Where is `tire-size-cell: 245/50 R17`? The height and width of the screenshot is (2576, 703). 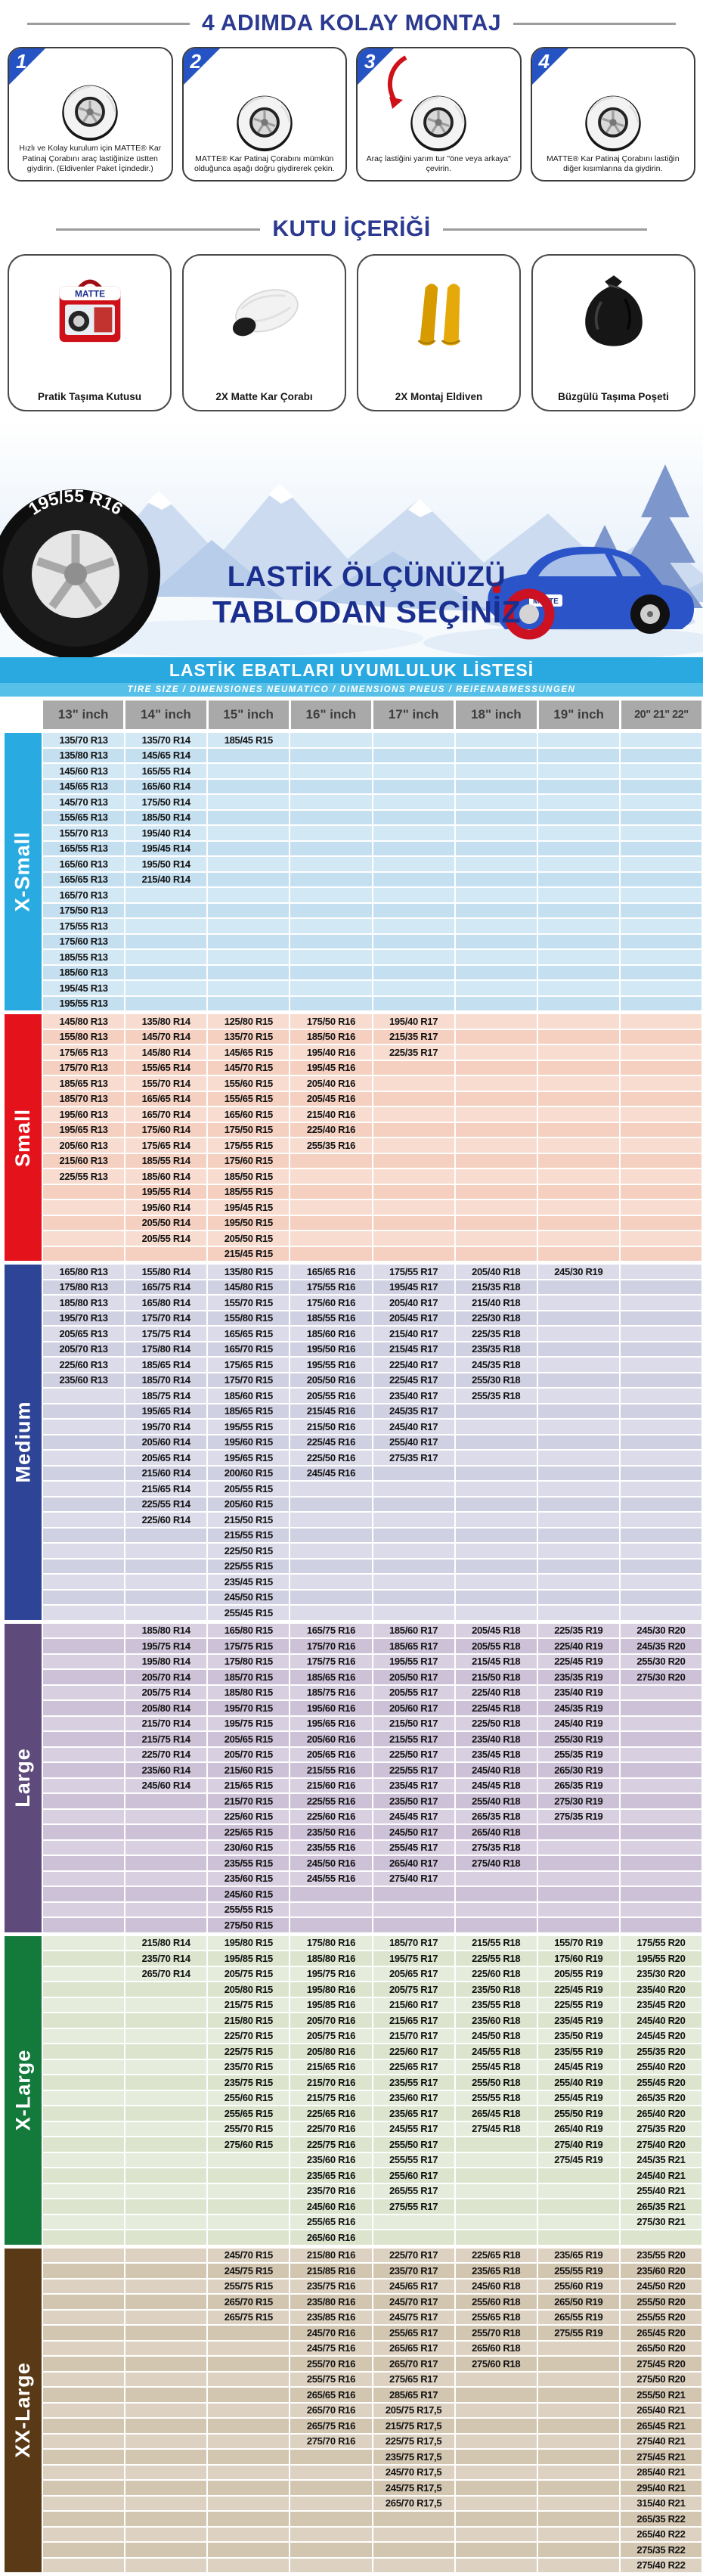
tire-size-cell: 245/50 R17 is located at coordinates (413, 1832).